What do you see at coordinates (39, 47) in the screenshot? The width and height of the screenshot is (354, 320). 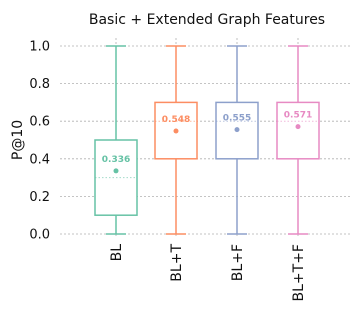 I see `y-tick-label: 1.0` at bounding box center [39, 47].